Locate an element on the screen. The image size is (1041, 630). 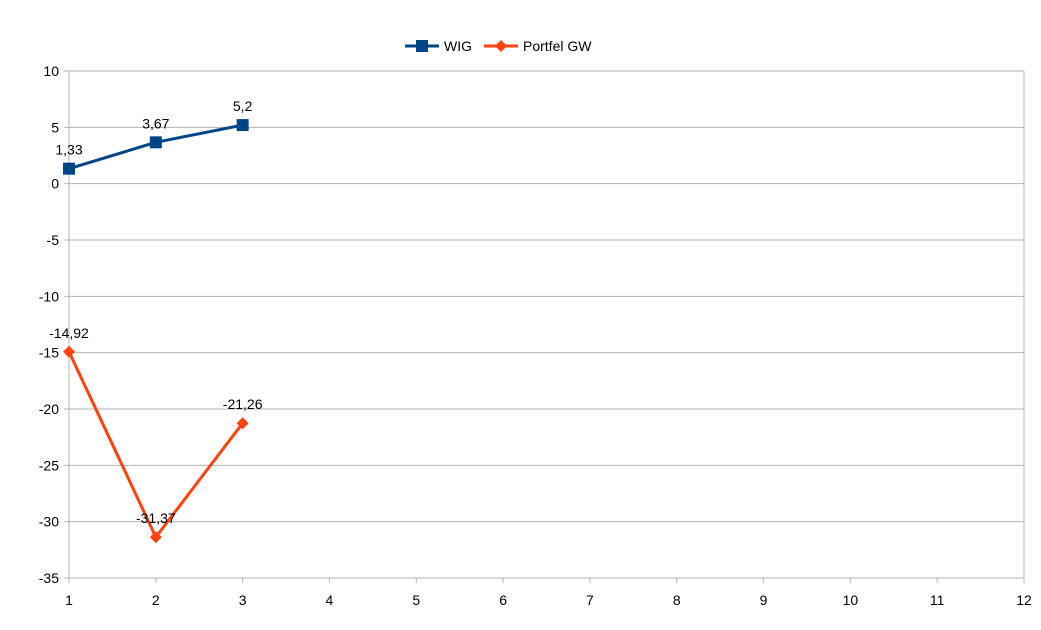
data-label-portfel-gw: -31,37 is located at coordinates (156, 518).